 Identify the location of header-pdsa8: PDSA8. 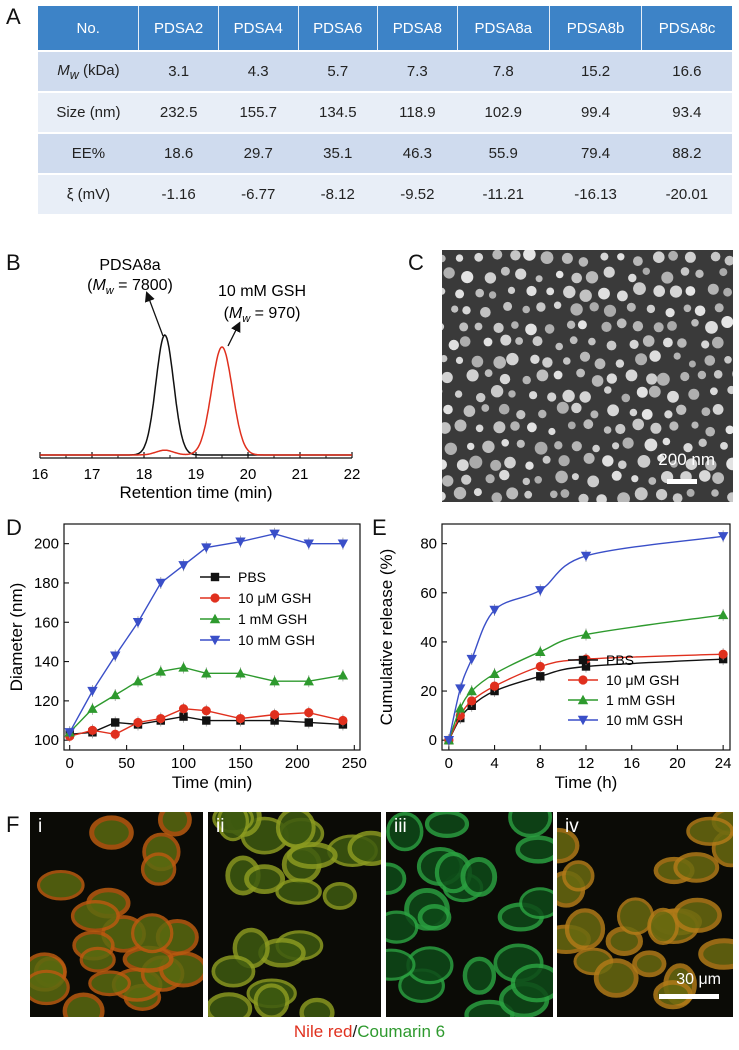
(417, 28).